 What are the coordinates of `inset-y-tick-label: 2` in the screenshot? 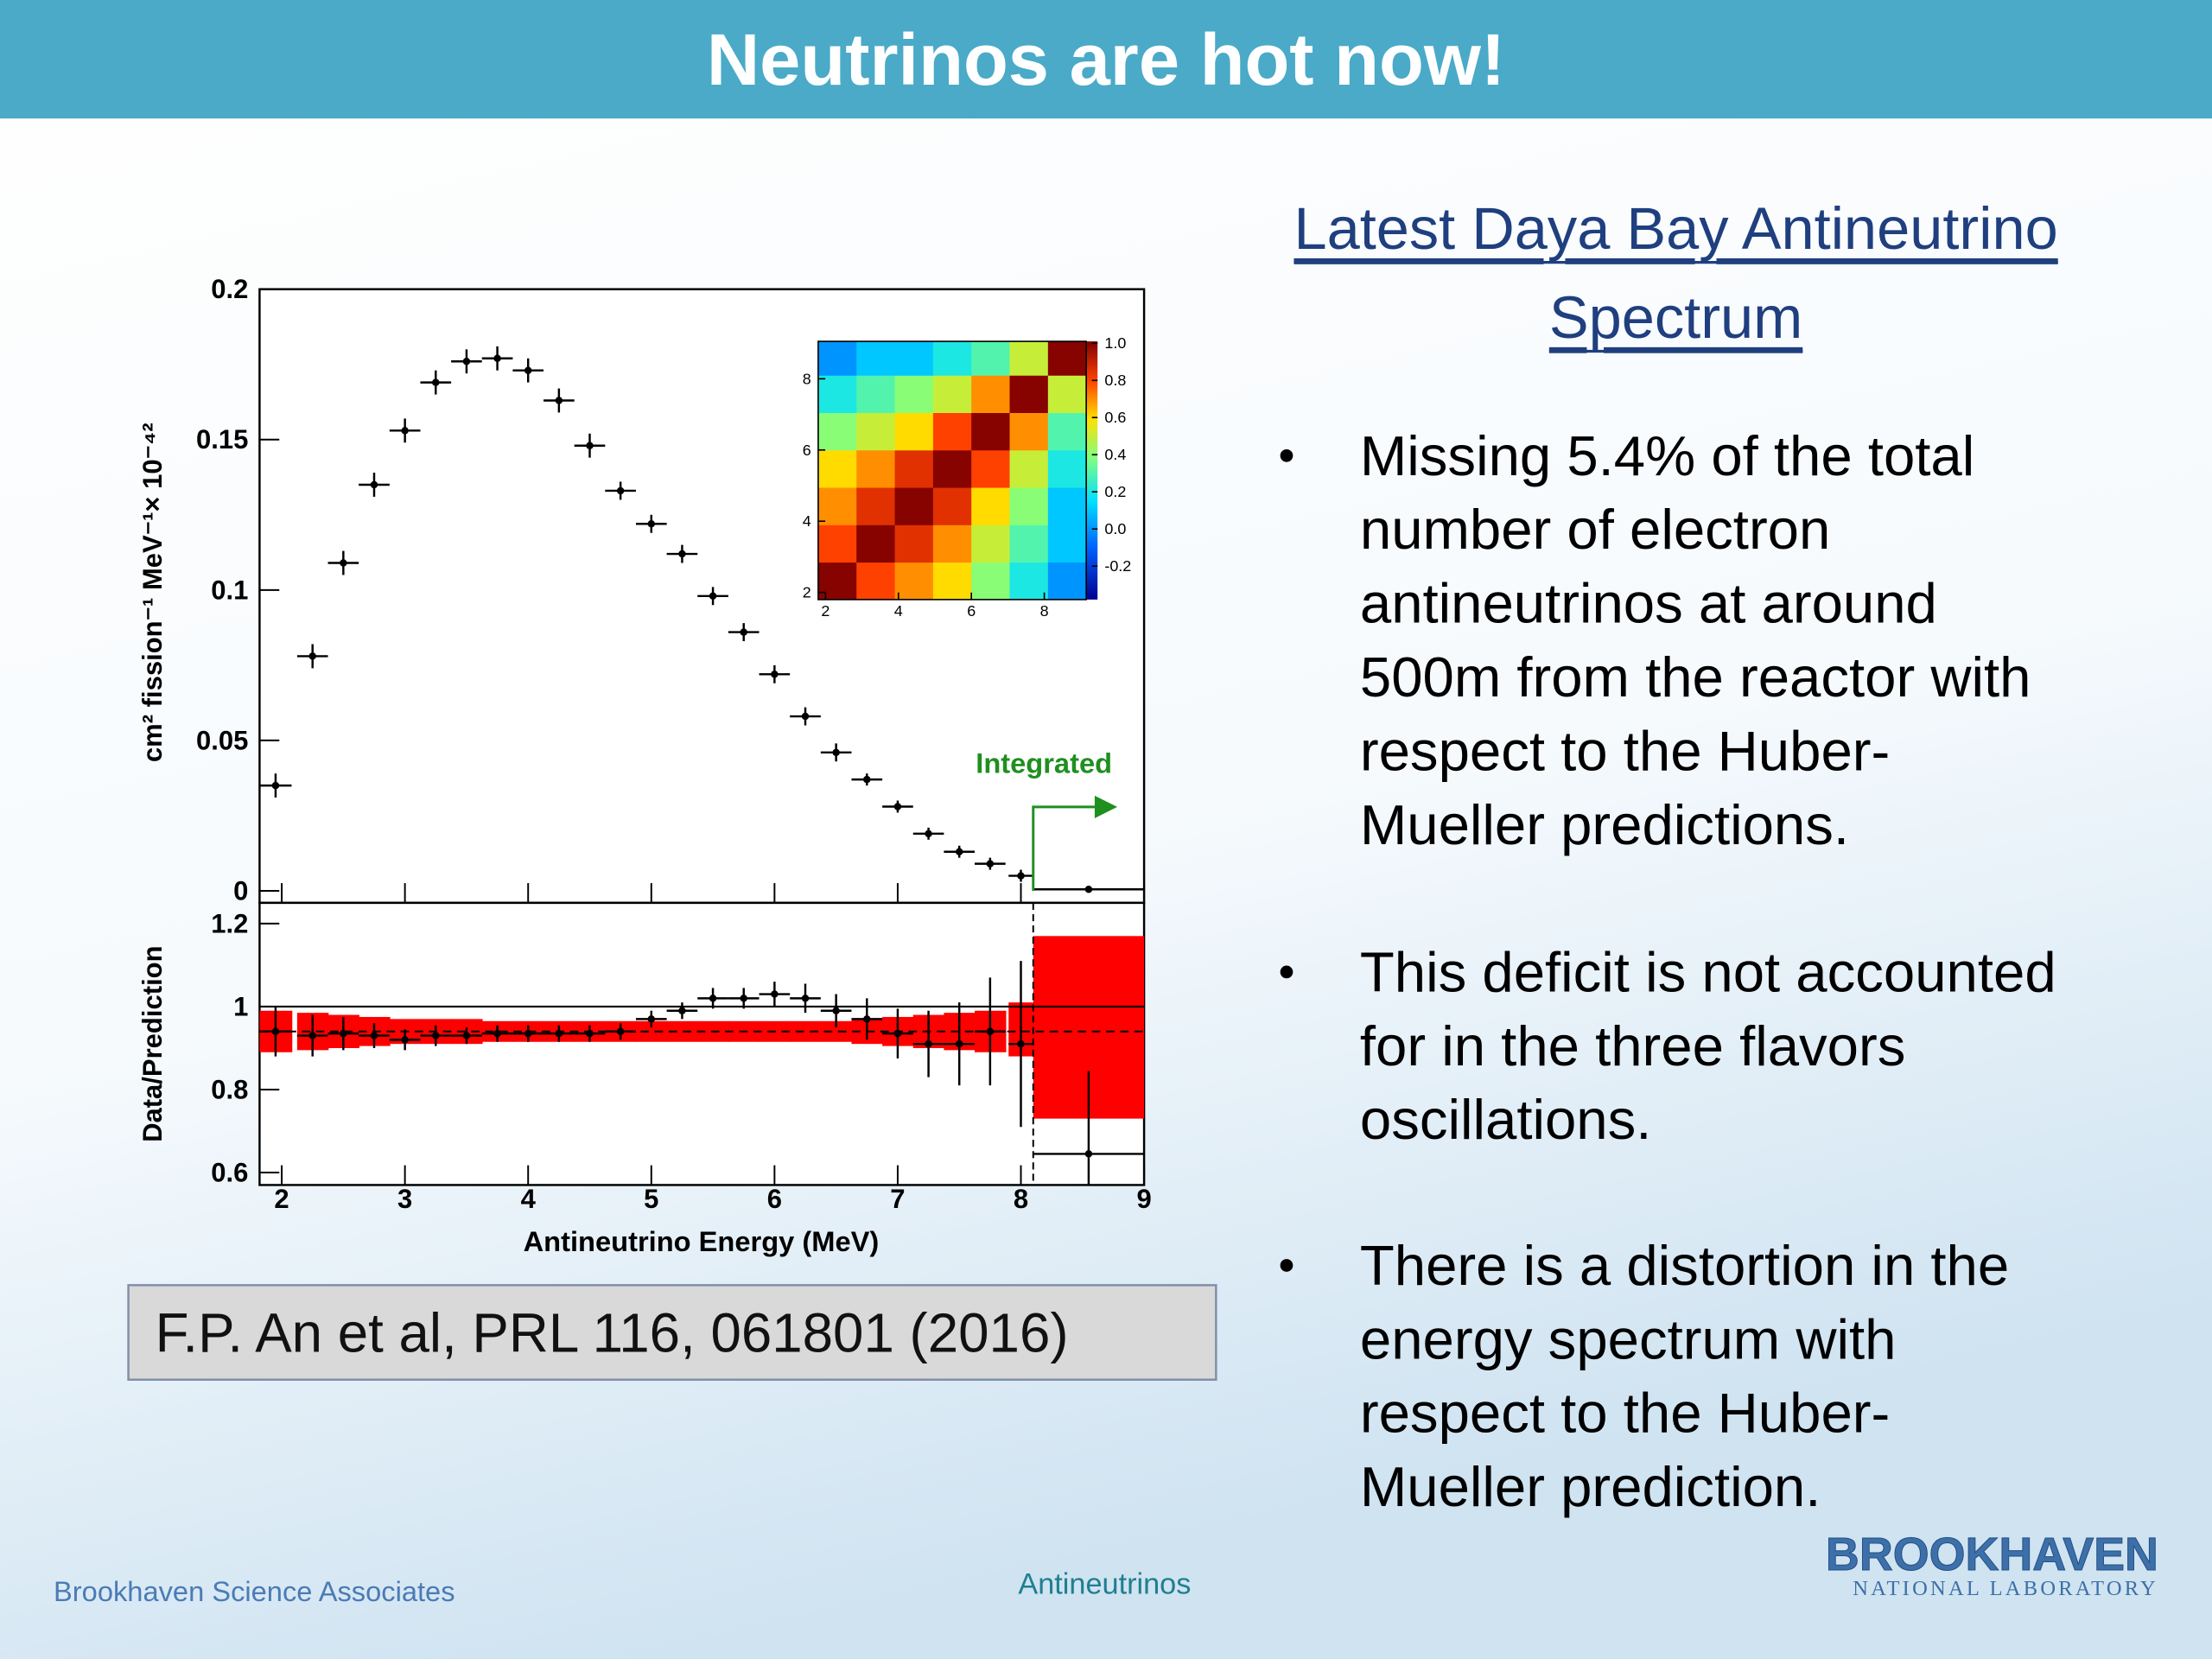 It's located at (807, 592).